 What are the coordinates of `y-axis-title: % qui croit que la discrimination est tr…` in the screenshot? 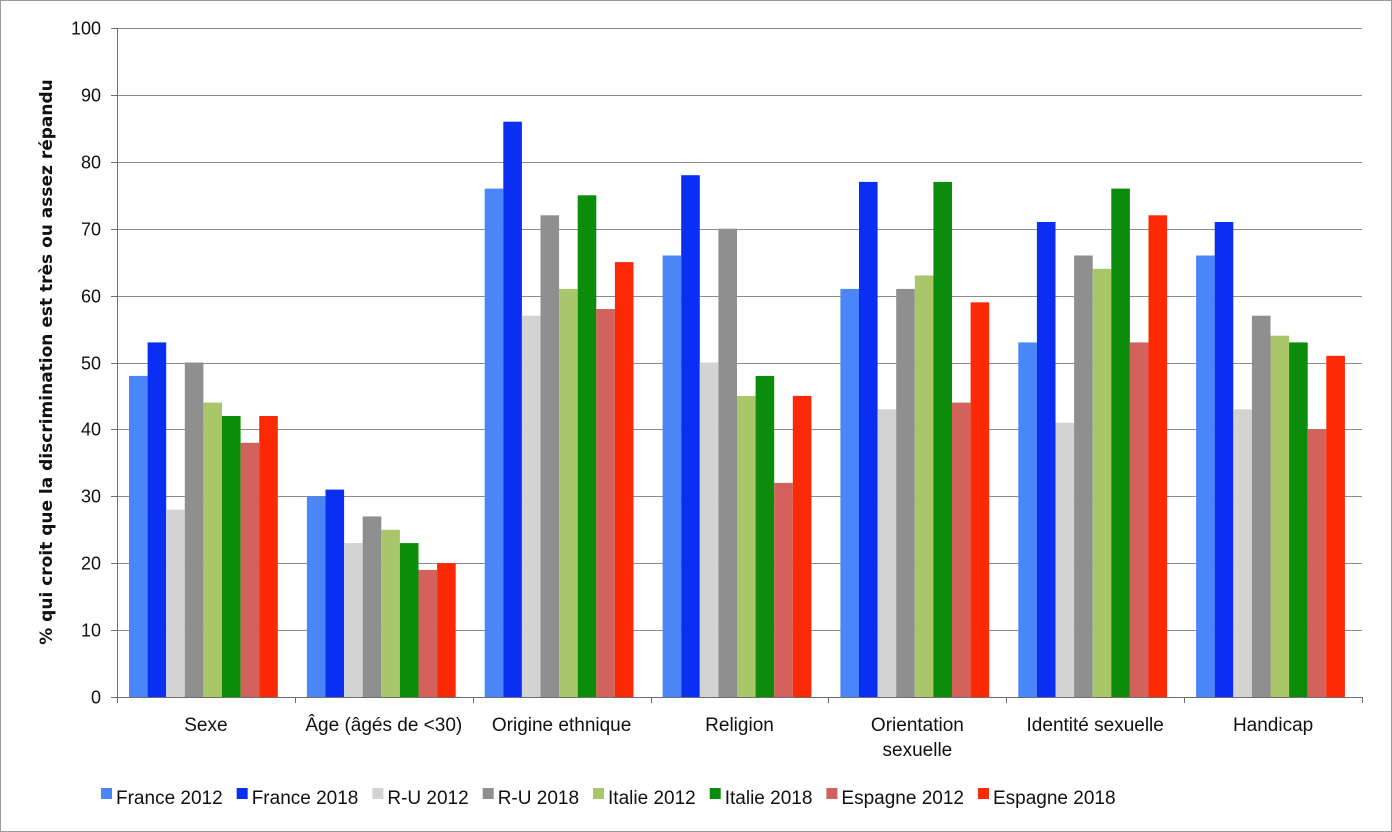 It's located at (47, 362).